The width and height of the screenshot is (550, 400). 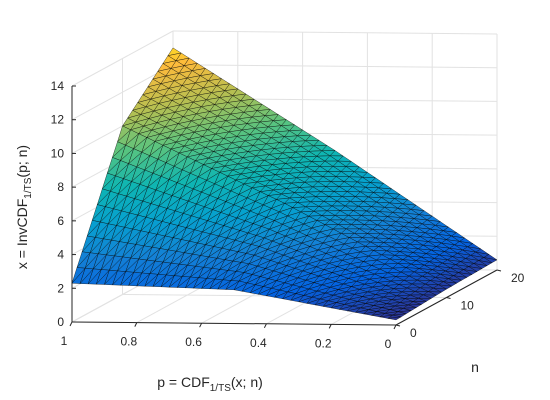 I want to click on x-axis-label: p = CDF1/TS(x; n), so click(x=210, y=384).